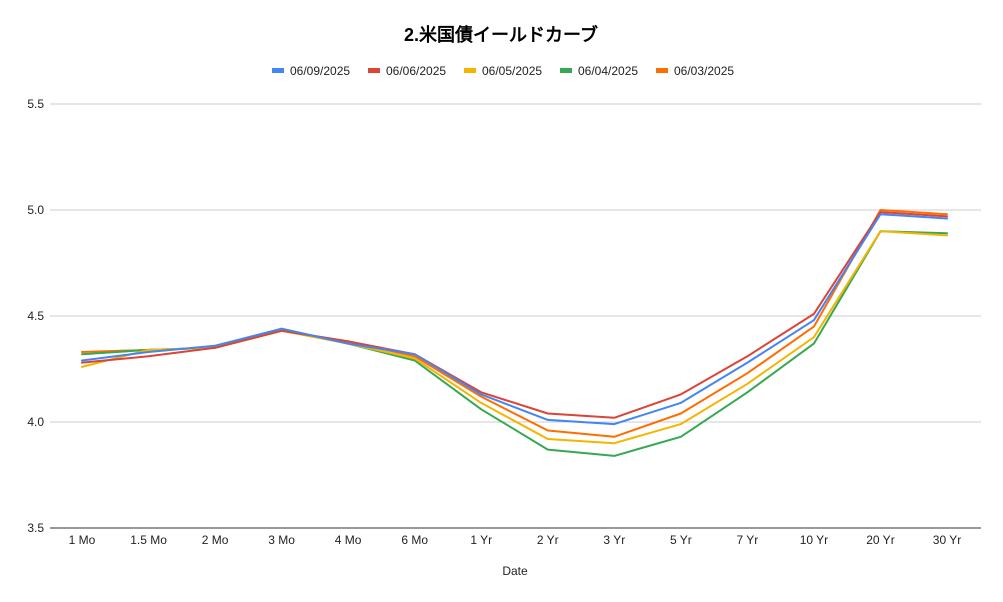 Image resolution: width=1003 pixels, height=602 pixels. Describe the element at coordinates (414, 540) in the screenshot. I see `x-tick-label: 6 Mo` at that location.